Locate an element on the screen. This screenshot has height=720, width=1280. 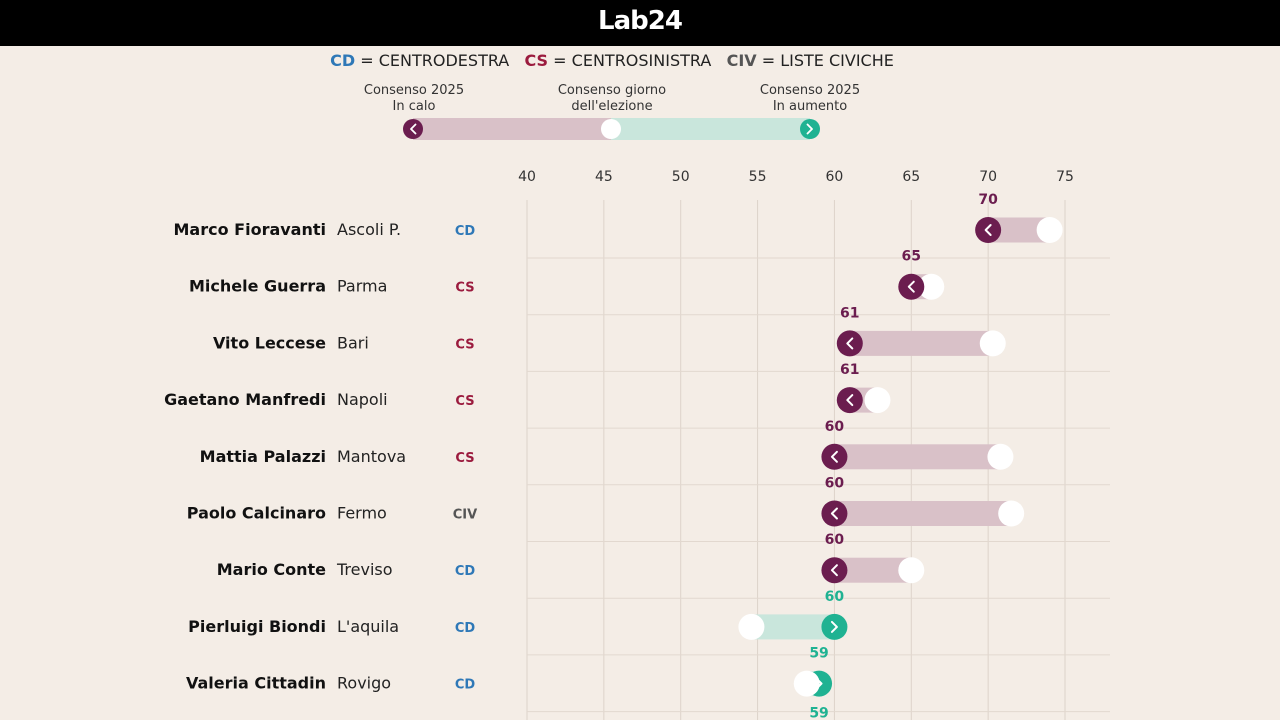
x-tick-label-65: 65 is located at coordinates (911, 177).